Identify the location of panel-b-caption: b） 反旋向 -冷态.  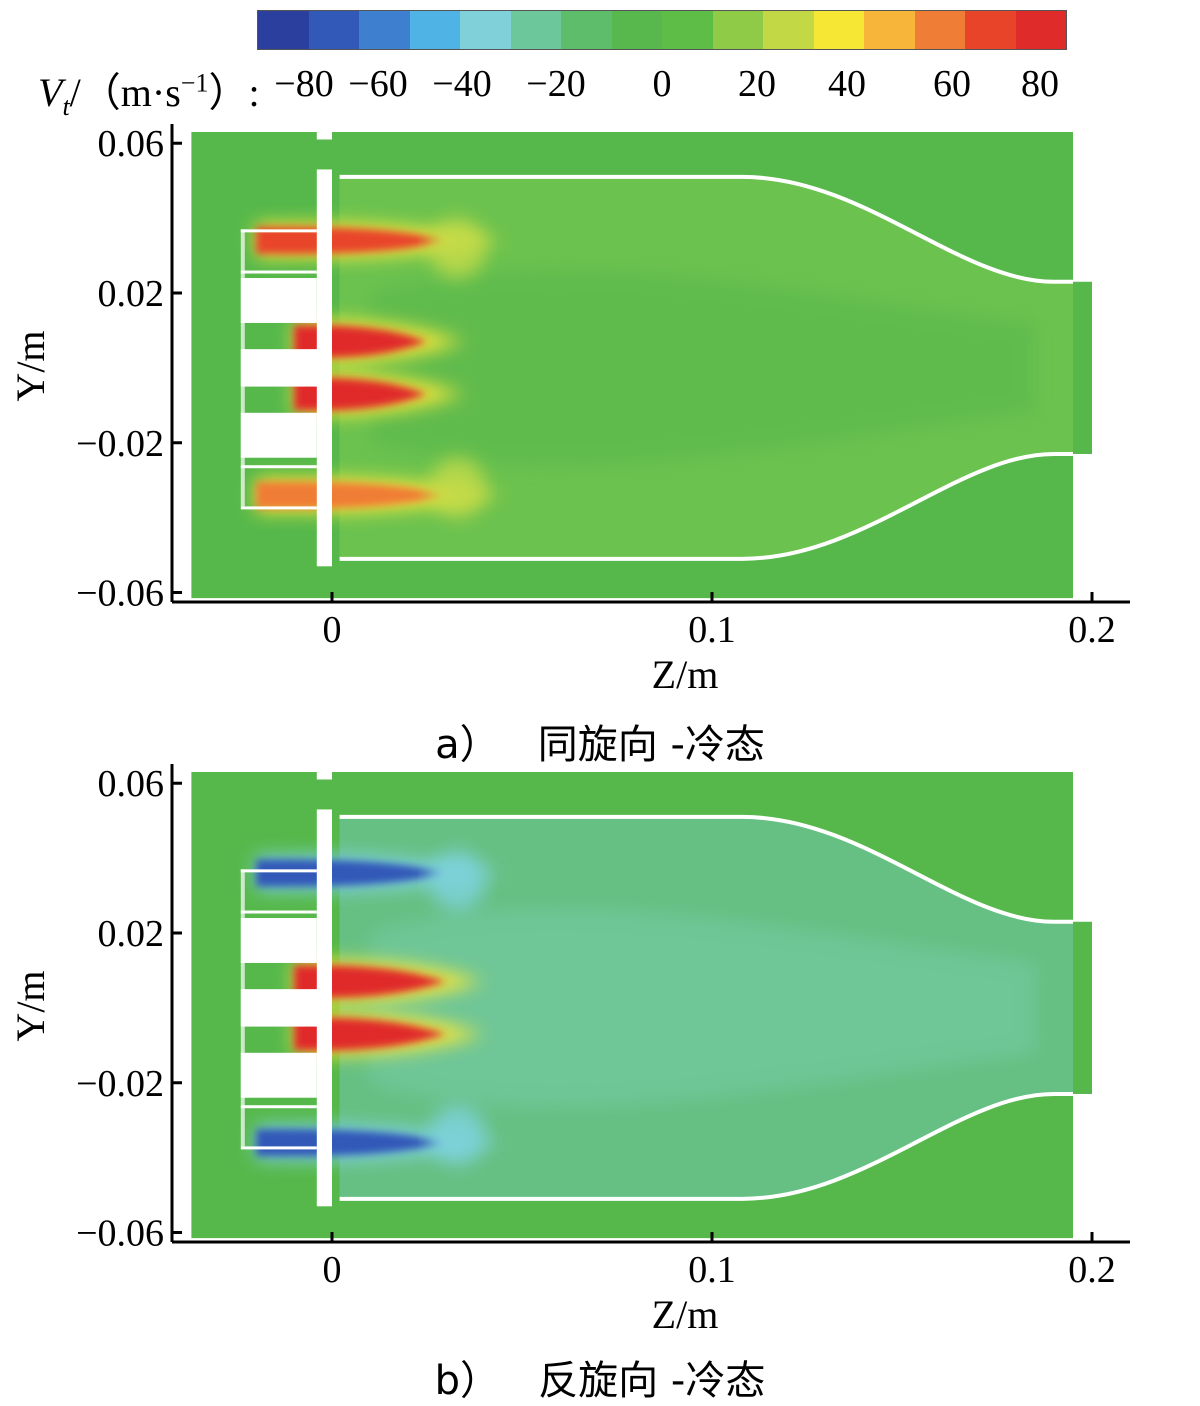
(600, 1377).